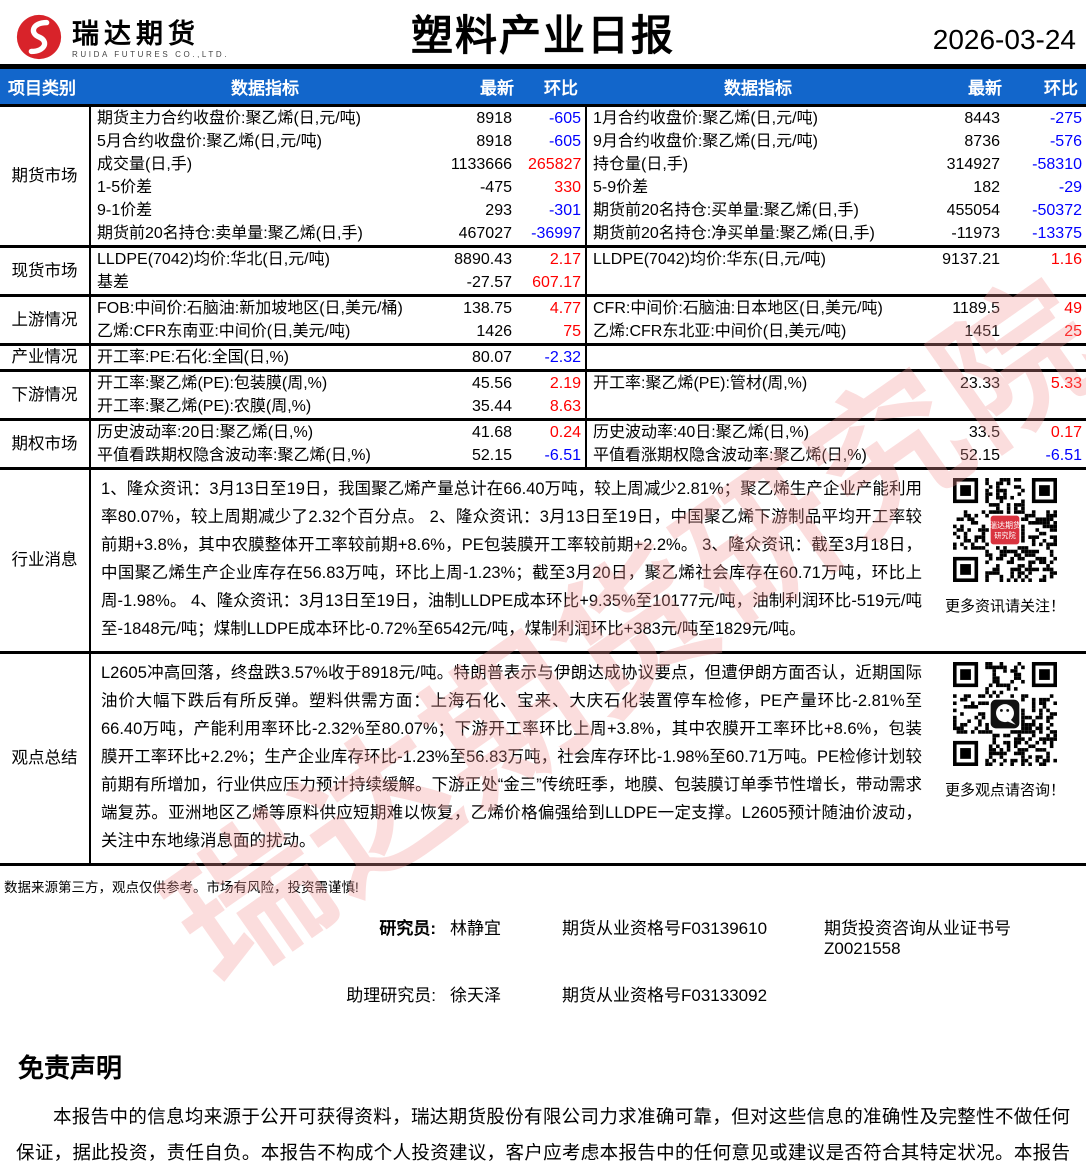 The width and height of the screenshot is (1086, 1165). Describe the element at coordinates (554, 407) in the screenshot. I see `change-value: 8.63` at that location.